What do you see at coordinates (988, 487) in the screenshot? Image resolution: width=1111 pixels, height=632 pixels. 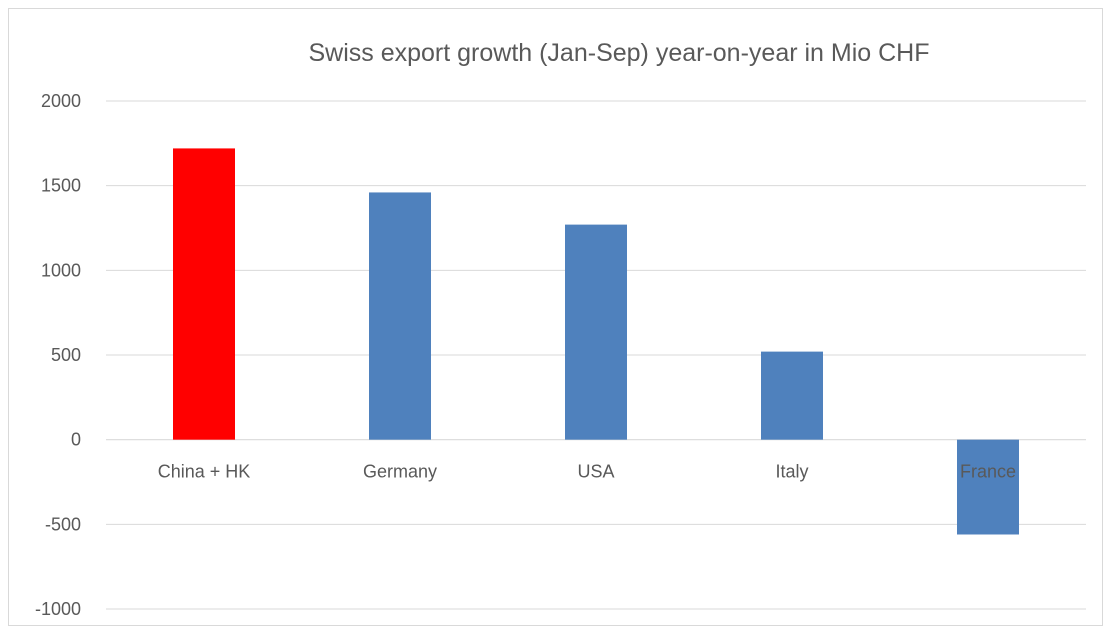 I see `bar-france` at bounding box center [988, 487].